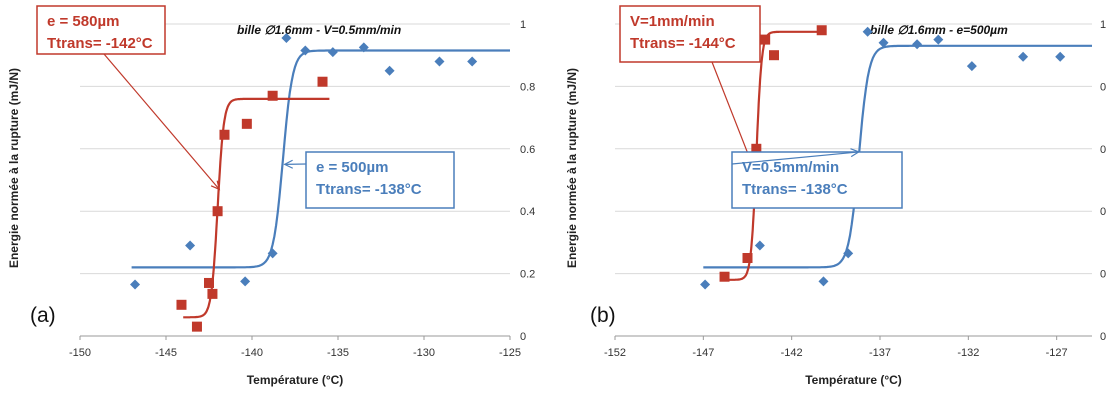  Describe the element at coordinates (252, 353) in the screenshot. I see `x-tick-label: -140` at that location.